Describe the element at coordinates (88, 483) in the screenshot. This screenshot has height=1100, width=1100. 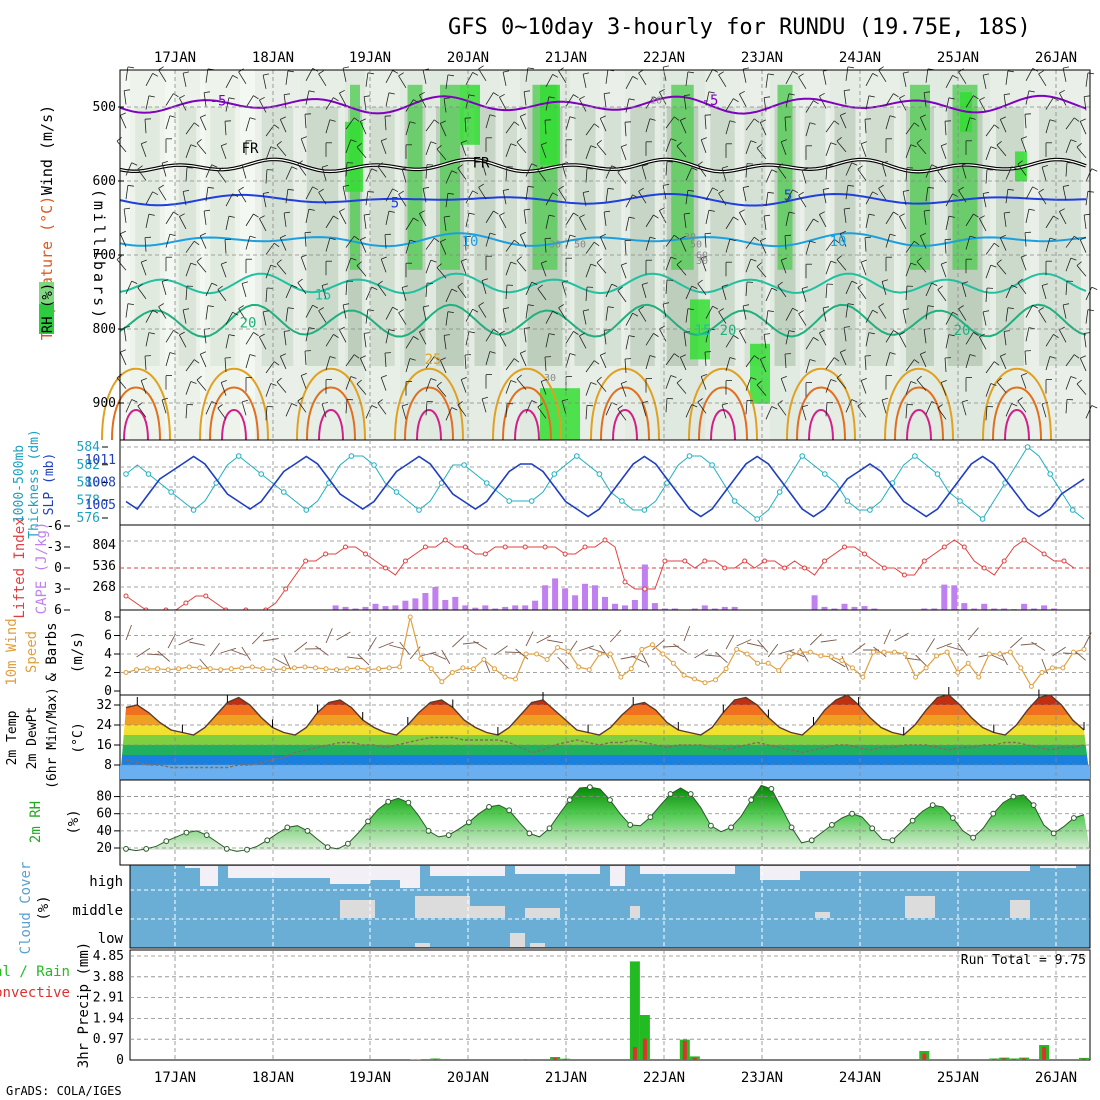
I see `thickness-tick-label: 580` at that location.